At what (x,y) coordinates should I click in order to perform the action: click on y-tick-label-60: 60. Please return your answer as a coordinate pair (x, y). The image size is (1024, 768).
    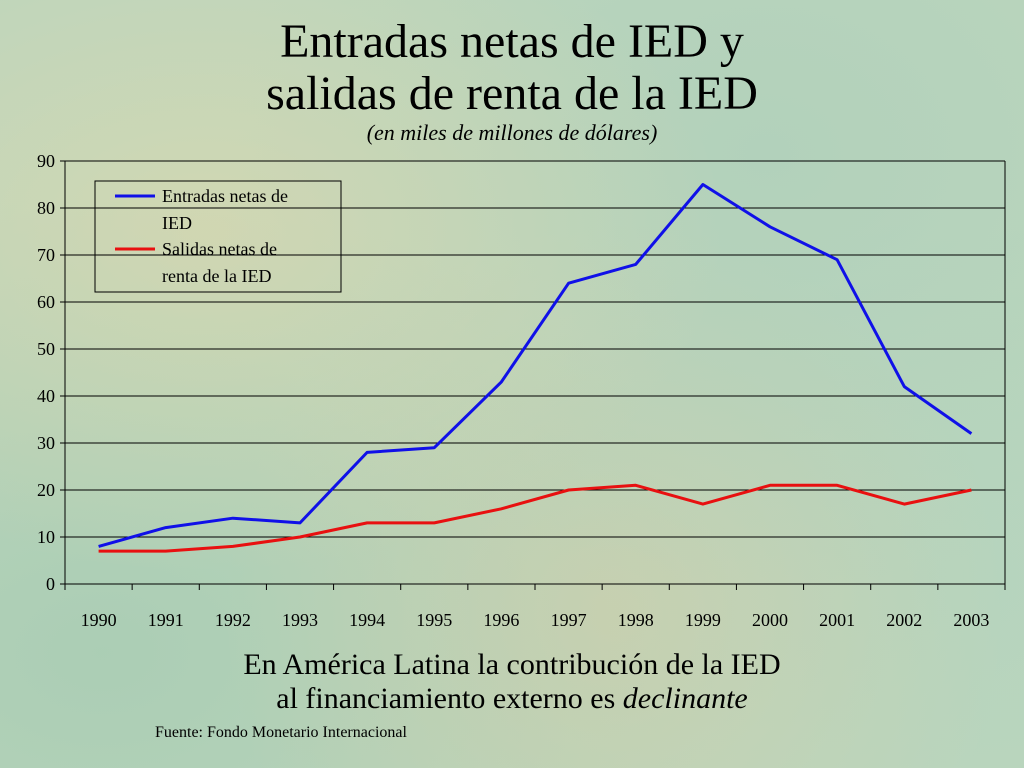
    Looking at the image, I should click on (46, 302).